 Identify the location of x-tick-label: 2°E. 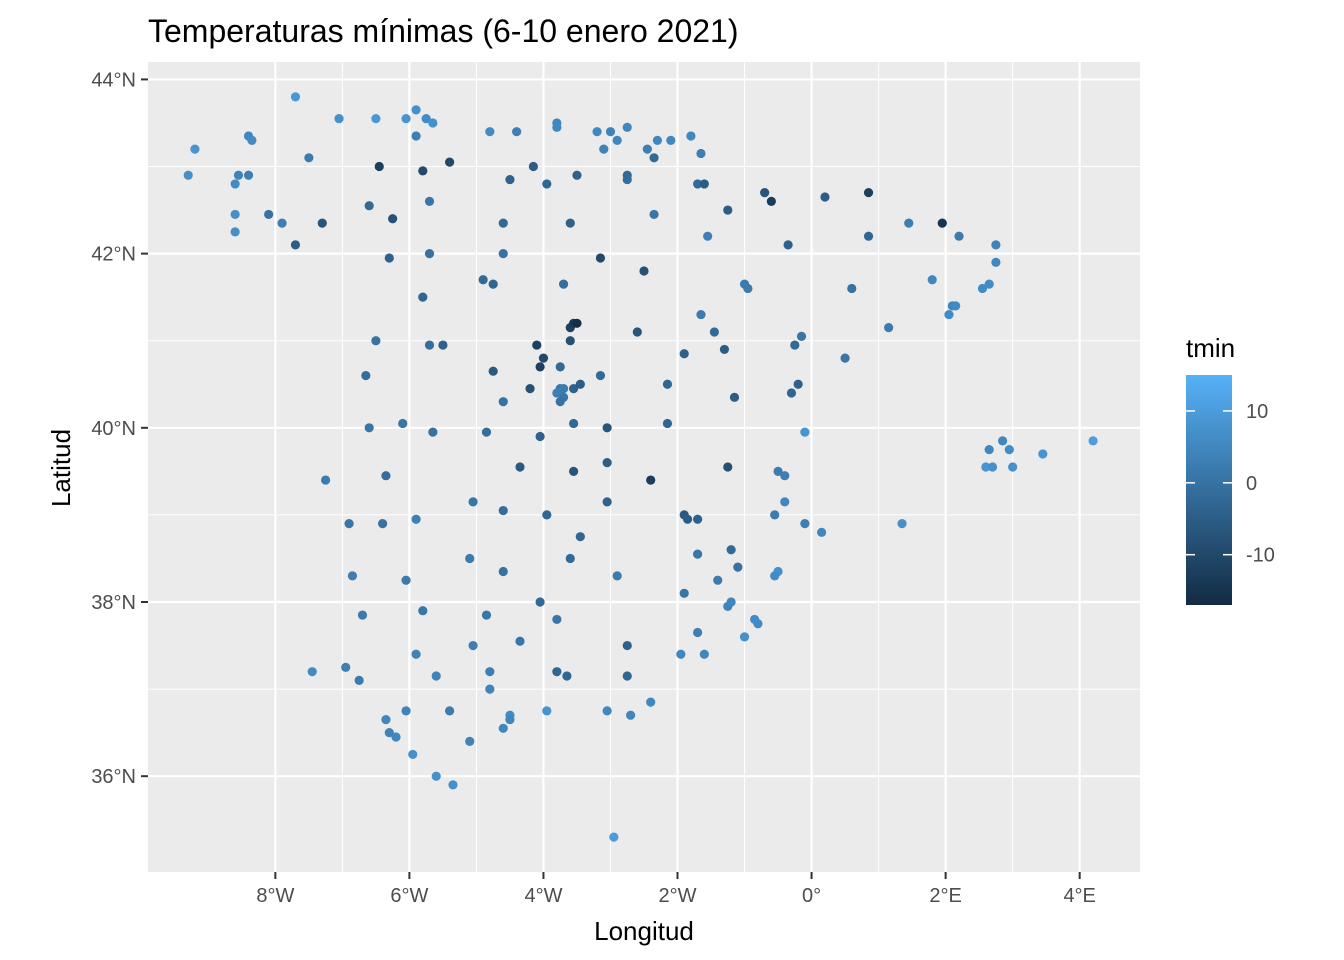
(945, 896).